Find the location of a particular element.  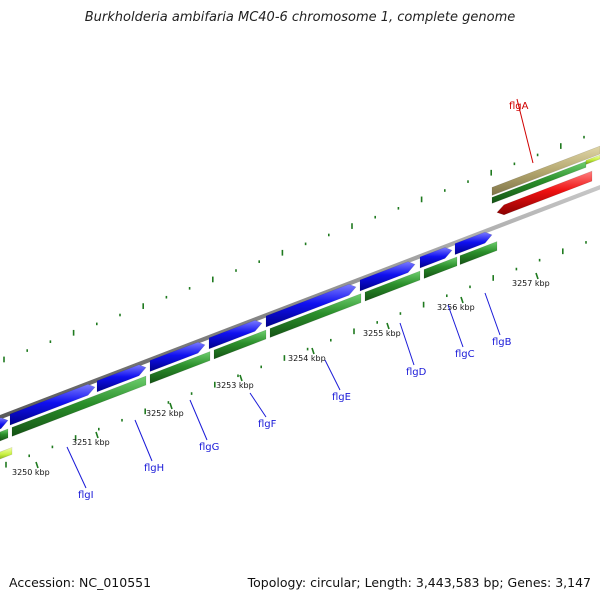

gene-label: flgC is located at coordinates (465, 354).